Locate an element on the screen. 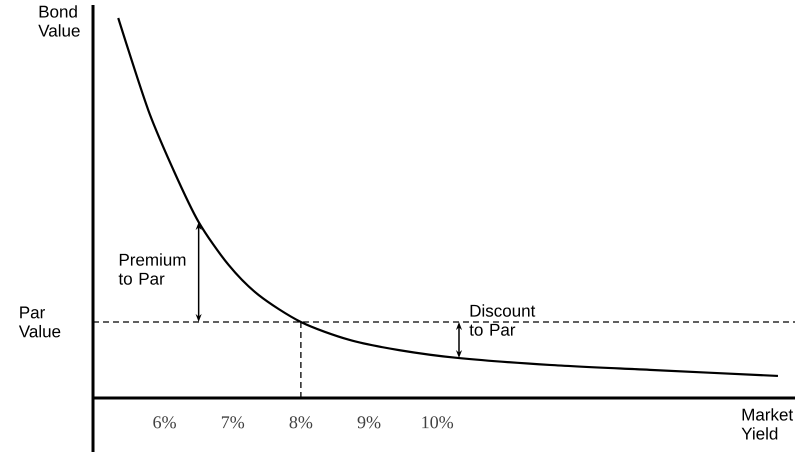 The width and height of the screenshot is (799, 454). ref-line-label: Par Value is located at coordinates (39, 322).